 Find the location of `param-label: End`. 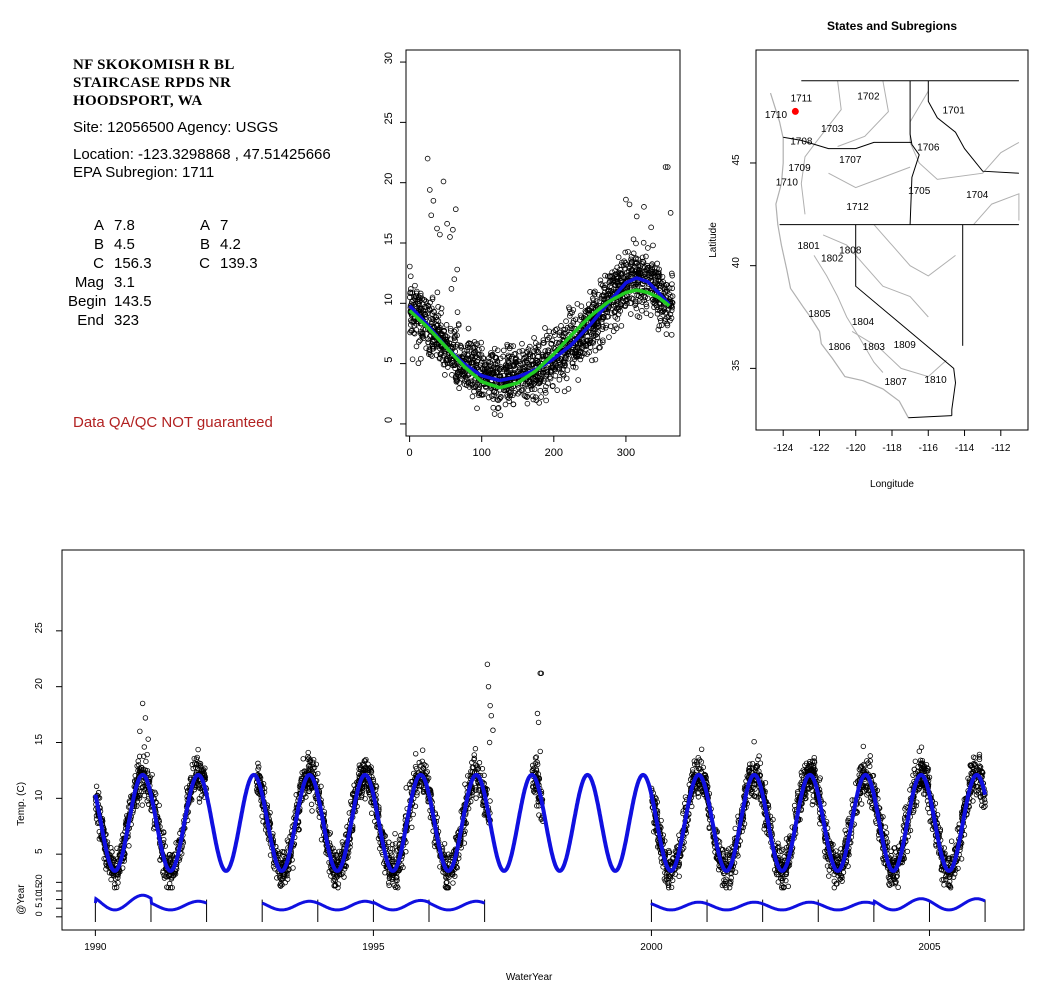

param-label: End is located at coordinates (90, 320).